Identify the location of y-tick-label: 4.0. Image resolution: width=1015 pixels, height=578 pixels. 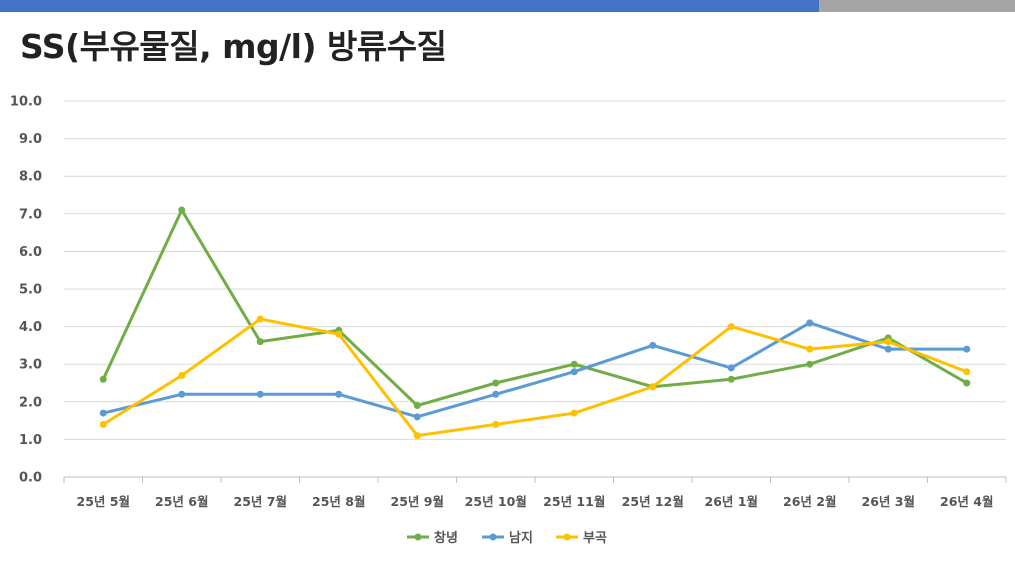
(30, 327).